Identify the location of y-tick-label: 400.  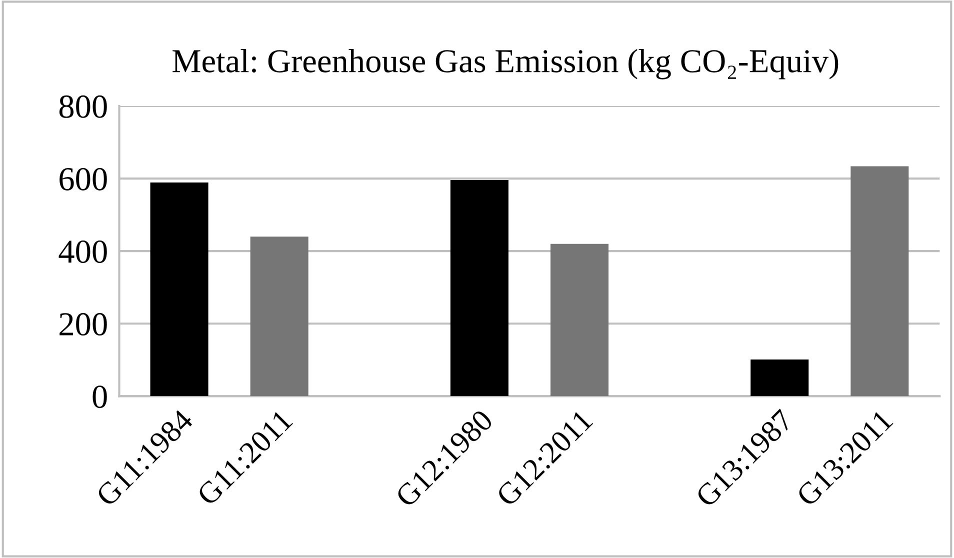
(82, 251).